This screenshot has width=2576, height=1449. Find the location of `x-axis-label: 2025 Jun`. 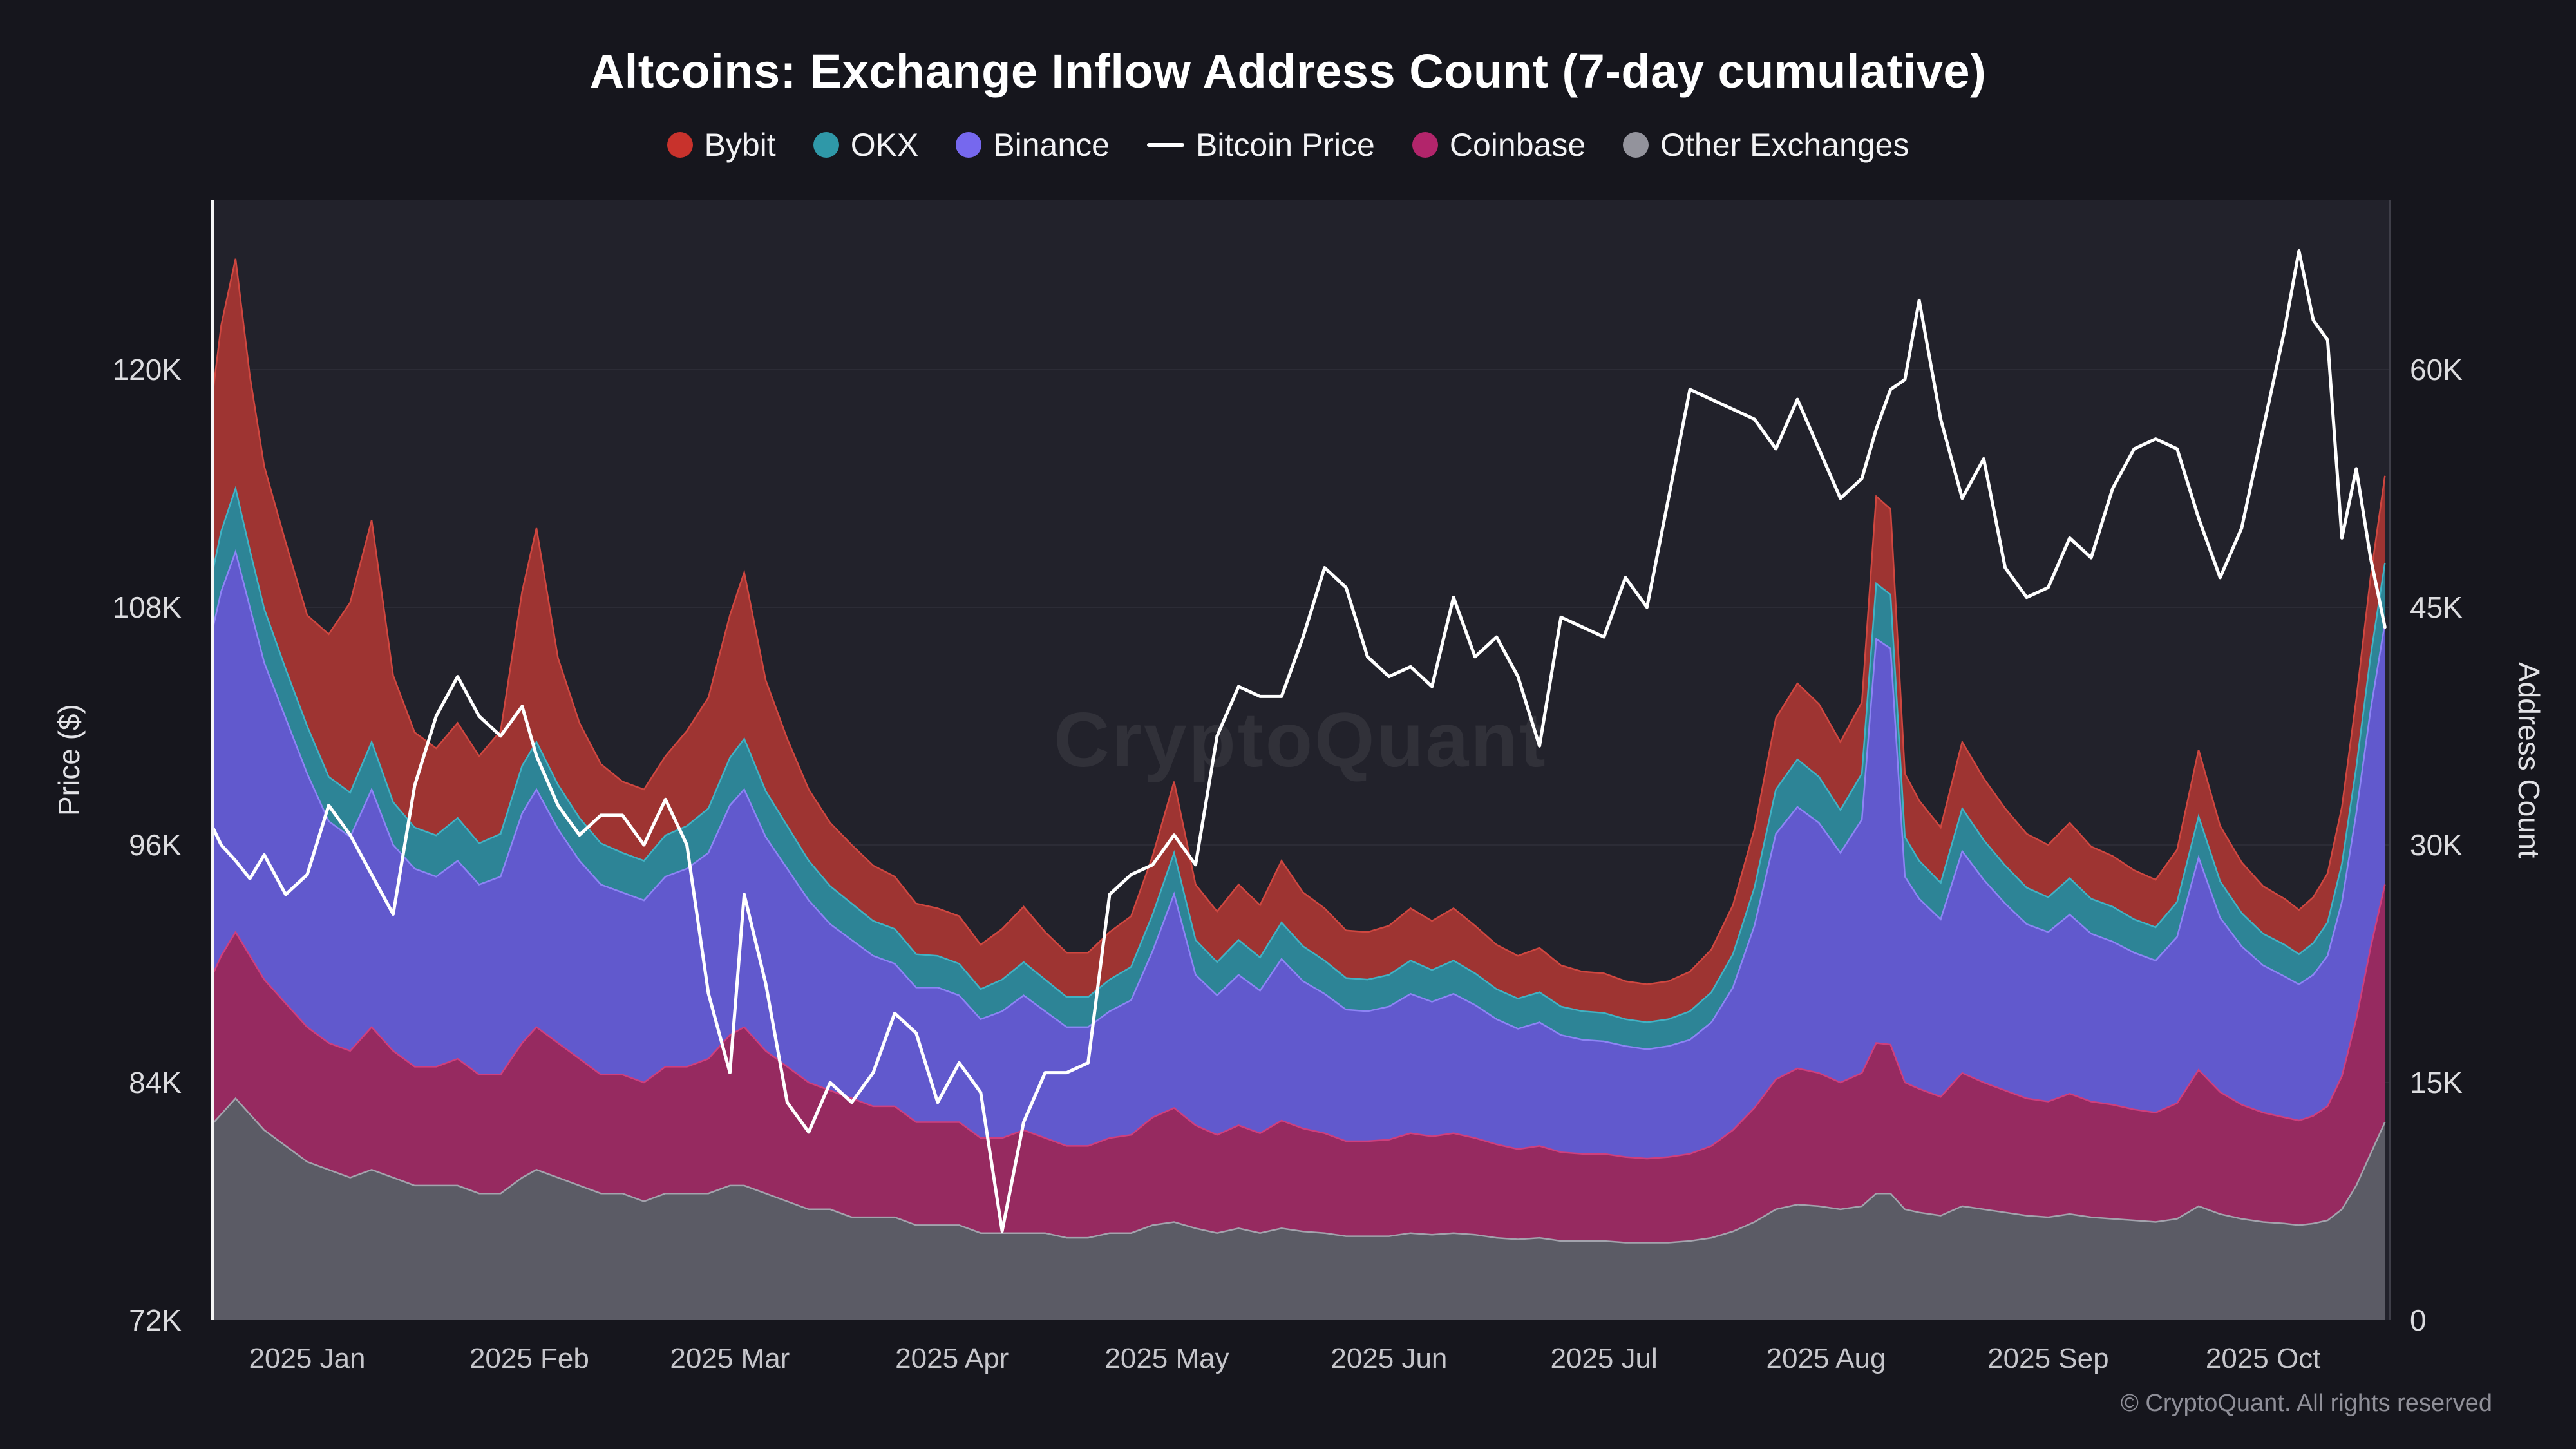

x-axis-label: 2025 Jun is located at coordinates (1389, 1358).